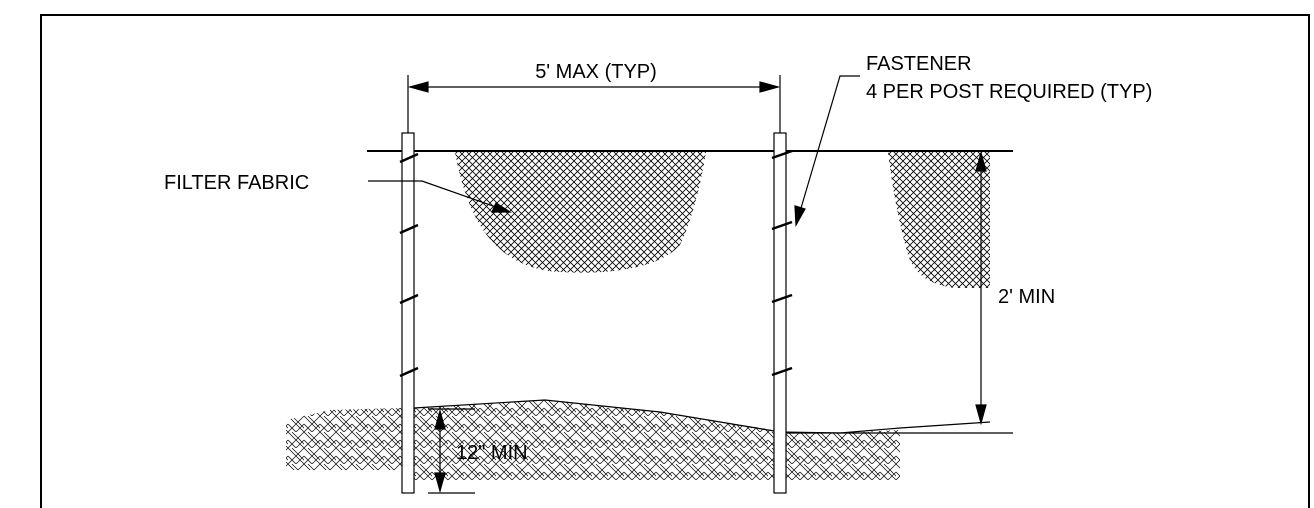  Describe the element at coordinates (827, 151) in the screenshot. I see `fastener-leader` at that location.